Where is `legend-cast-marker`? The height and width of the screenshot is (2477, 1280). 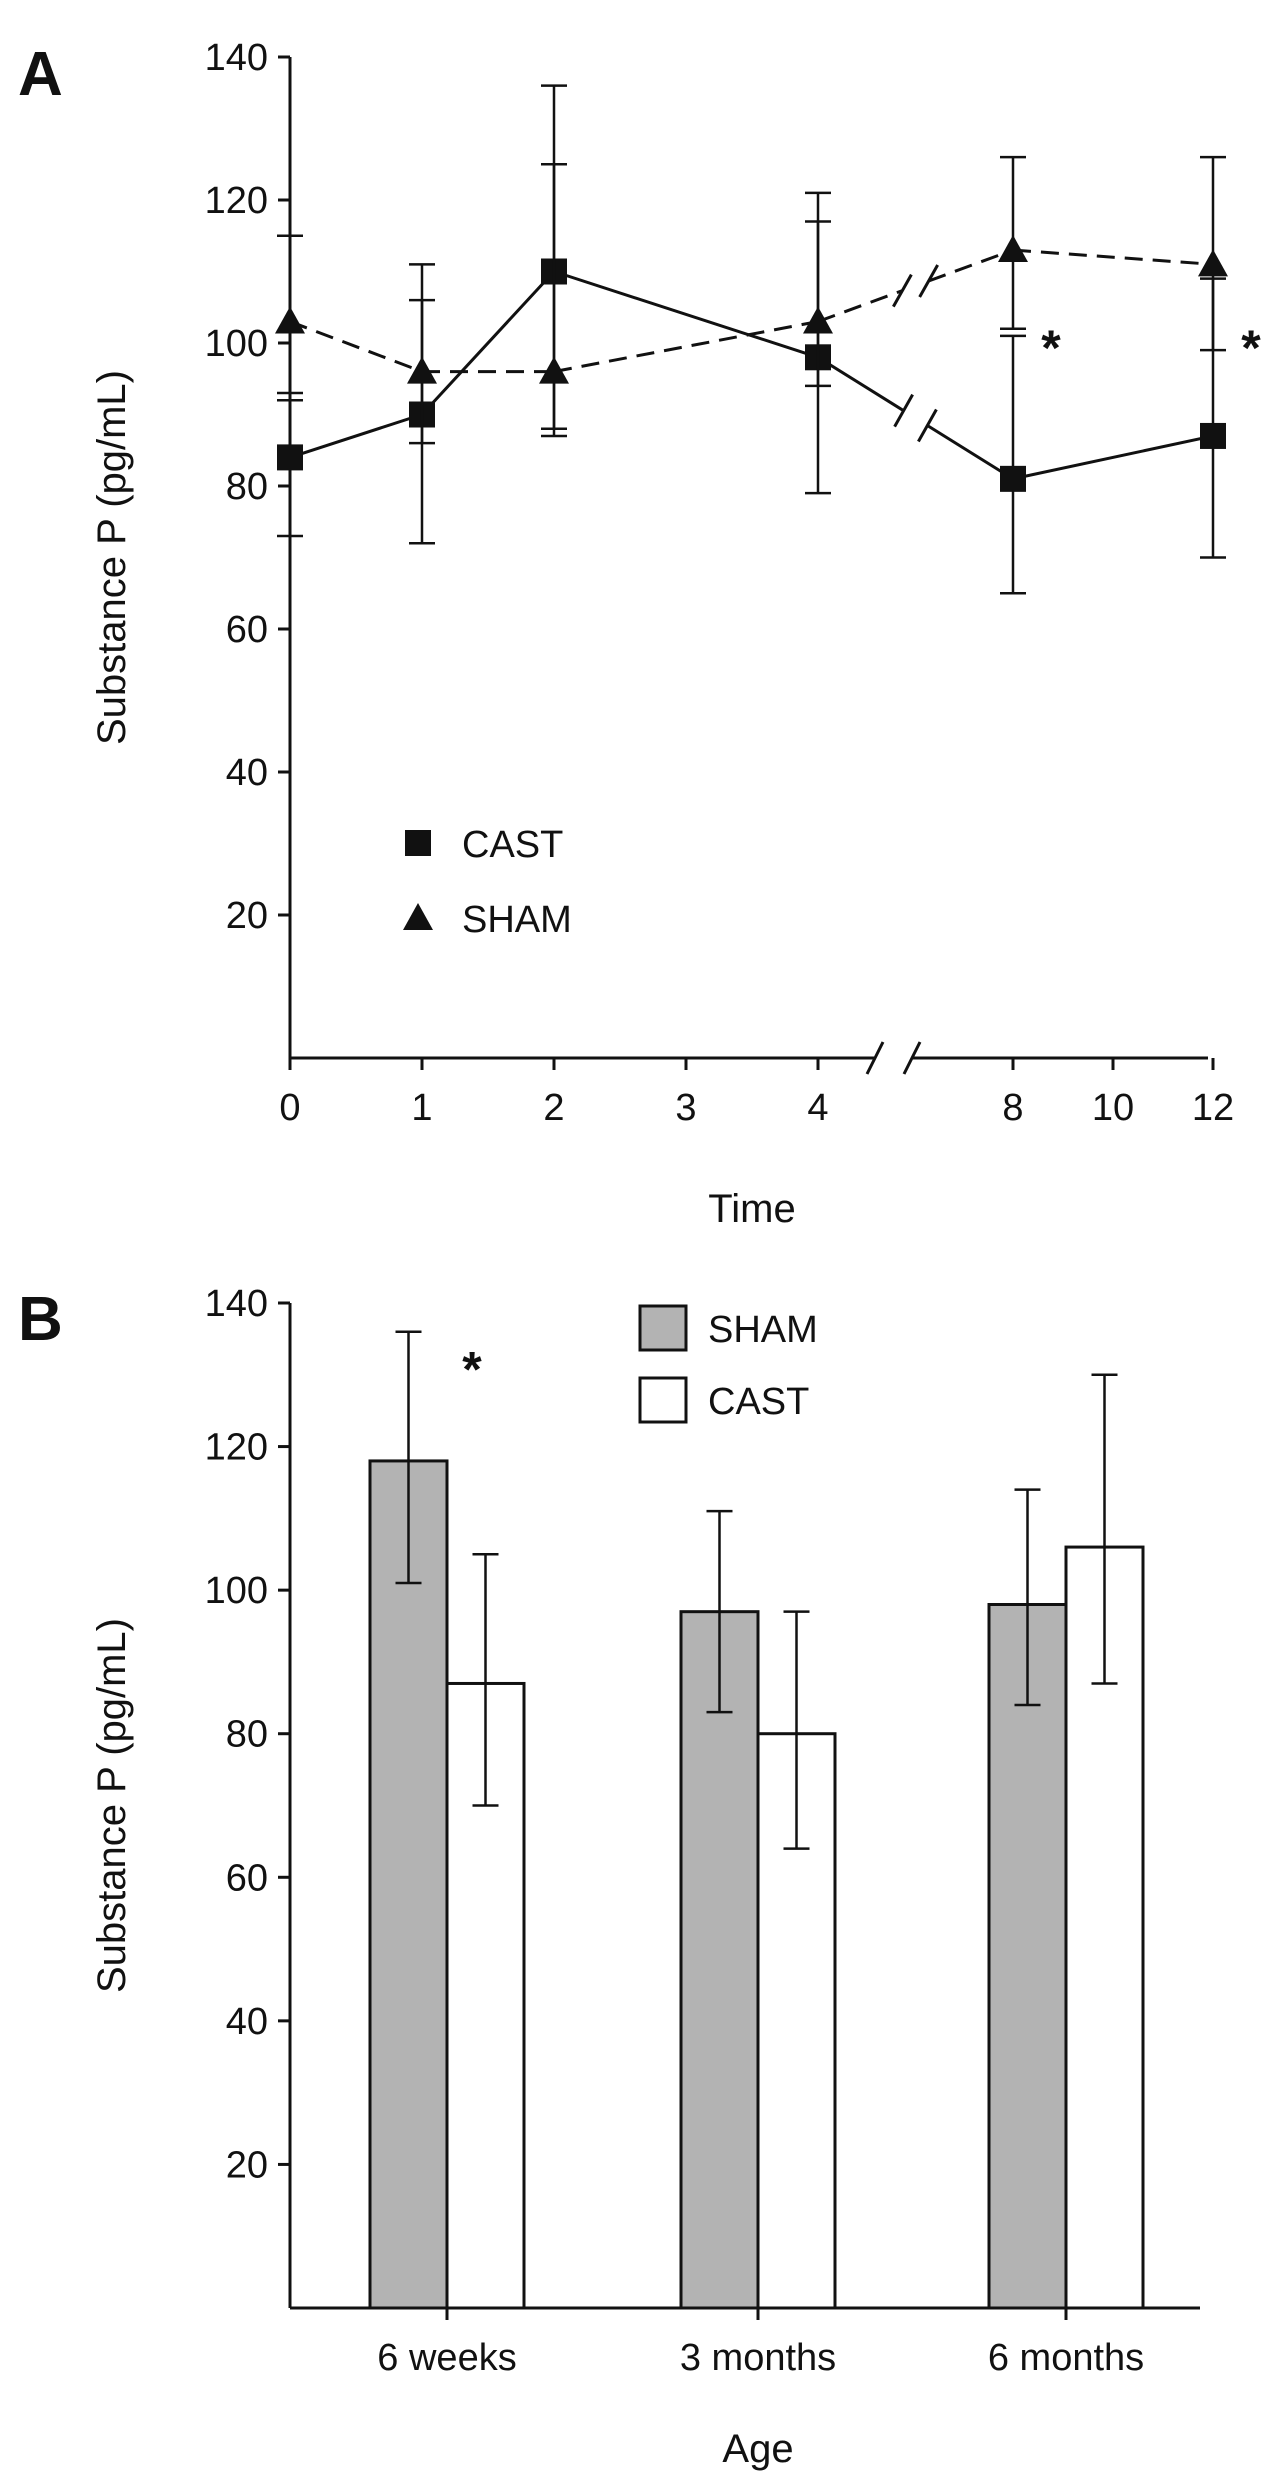
legend-cast-marker is located at coordinates (418, 843).